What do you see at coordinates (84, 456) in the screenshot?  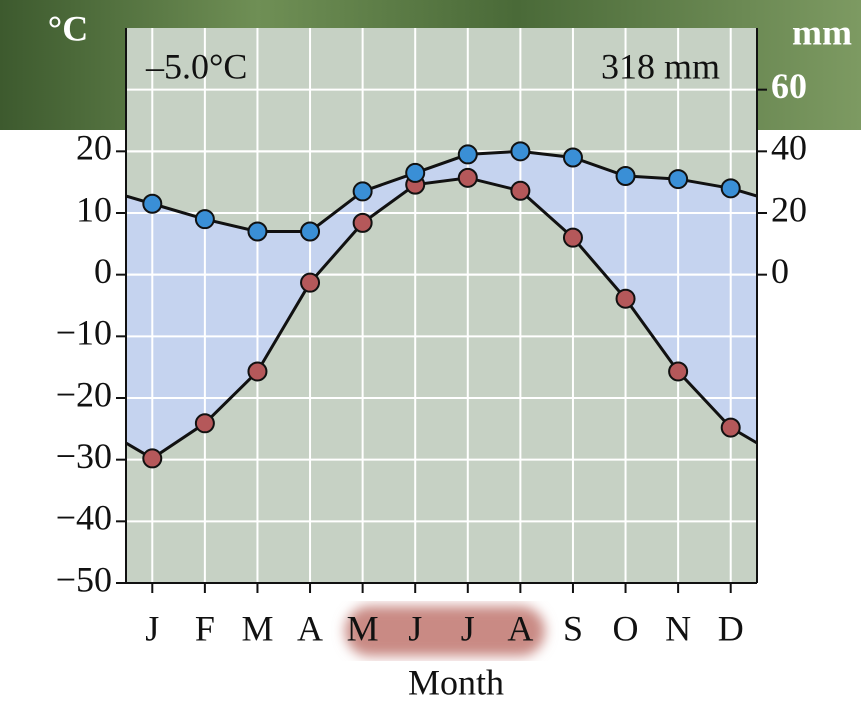 I see `y-tick-label: −30` at bounding box center [84, 456].